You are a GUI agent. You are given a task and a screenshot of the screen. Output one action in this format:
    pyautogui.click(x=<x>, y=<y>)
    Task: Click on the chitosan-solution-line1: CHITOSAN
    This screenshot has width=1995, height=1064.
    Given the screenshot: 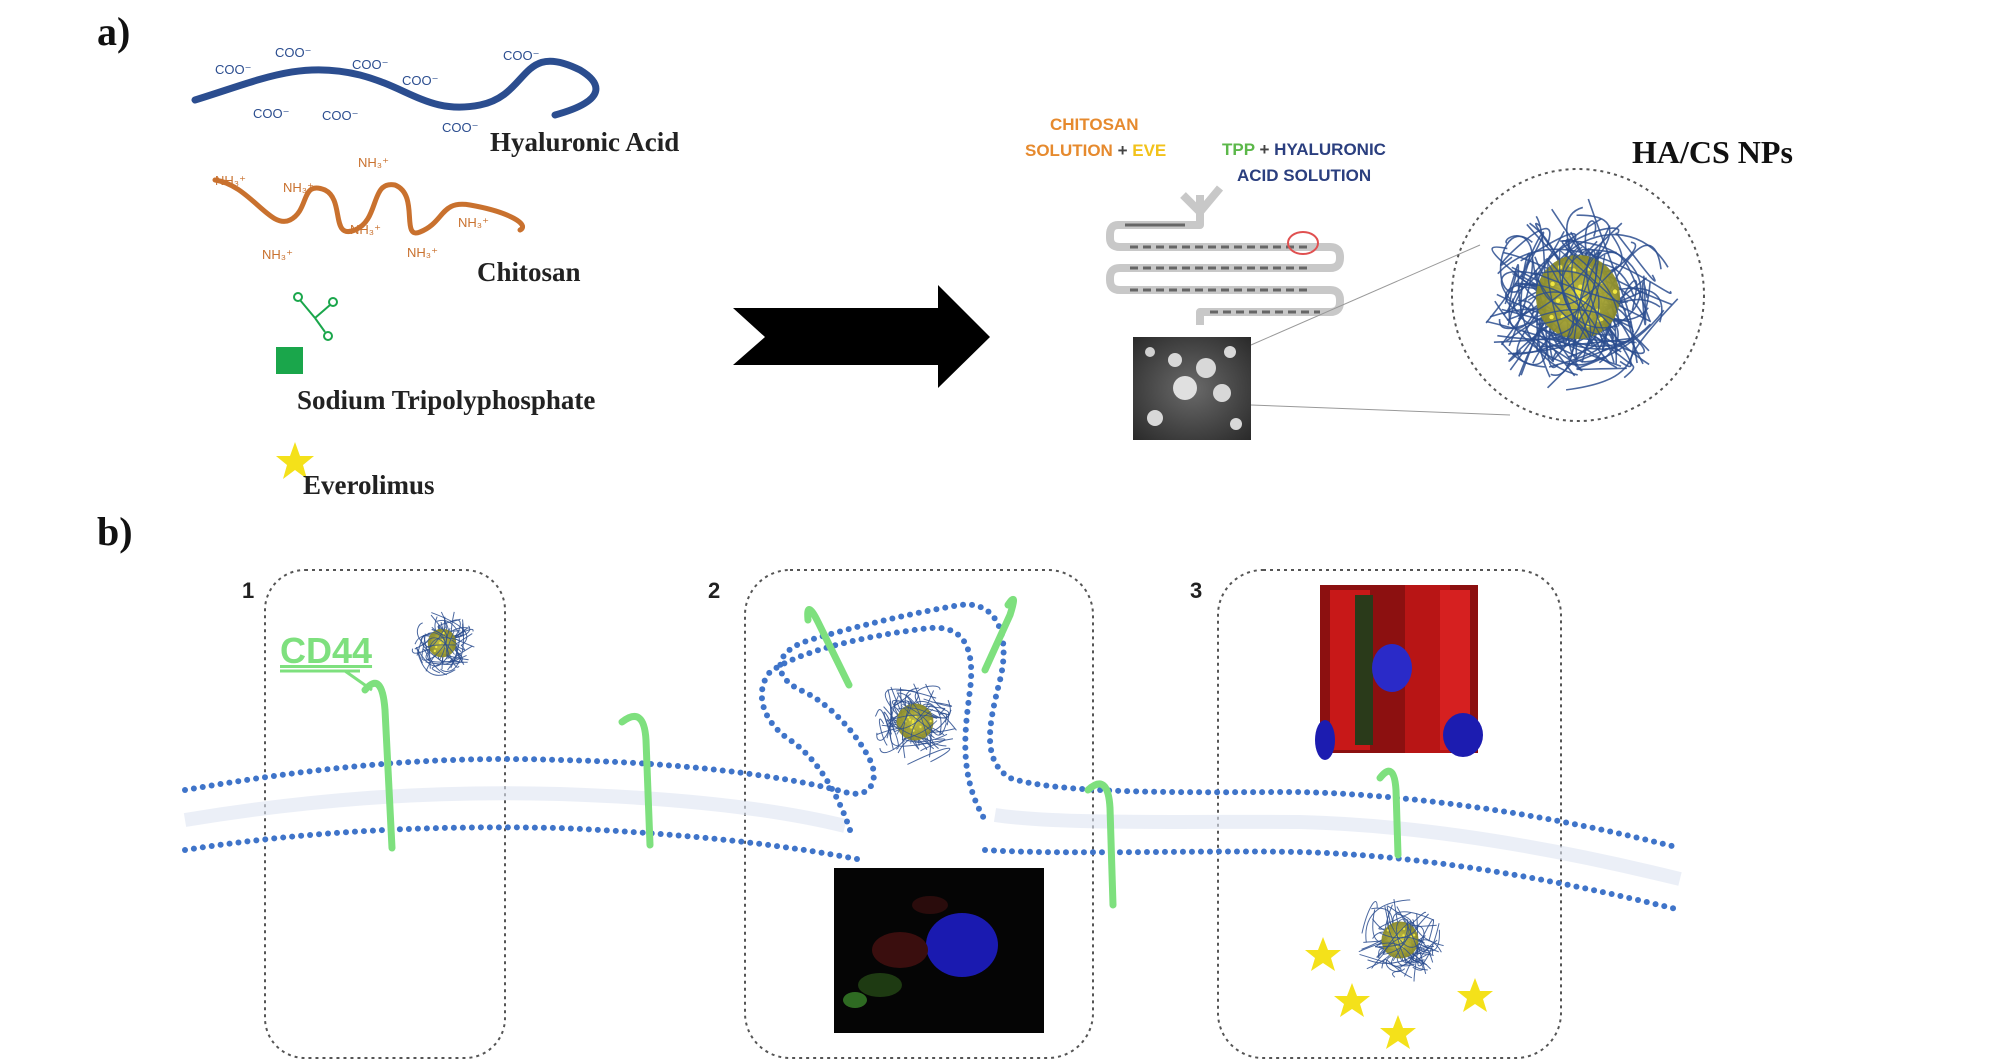 What is the action you would take?
    pyautogui.click(x=1094, y=125)
    